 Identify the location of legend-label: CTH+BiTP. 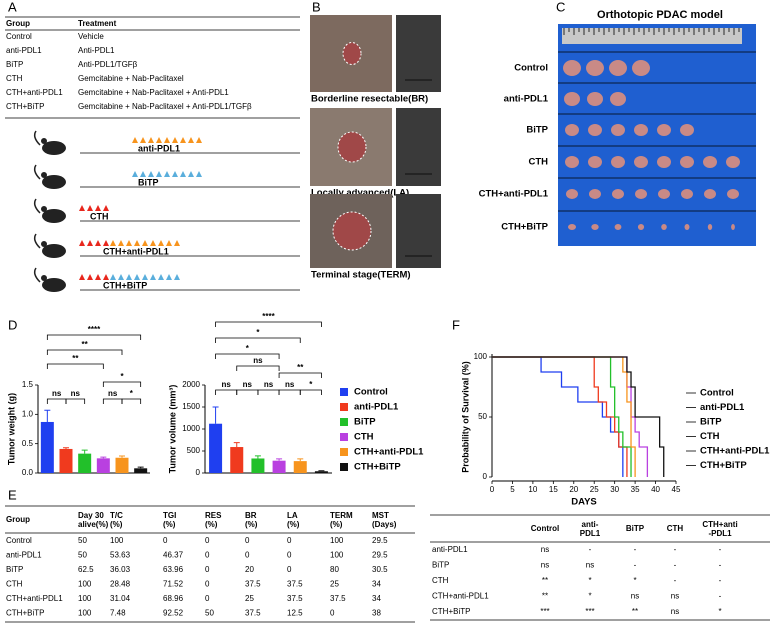
(723, 465).